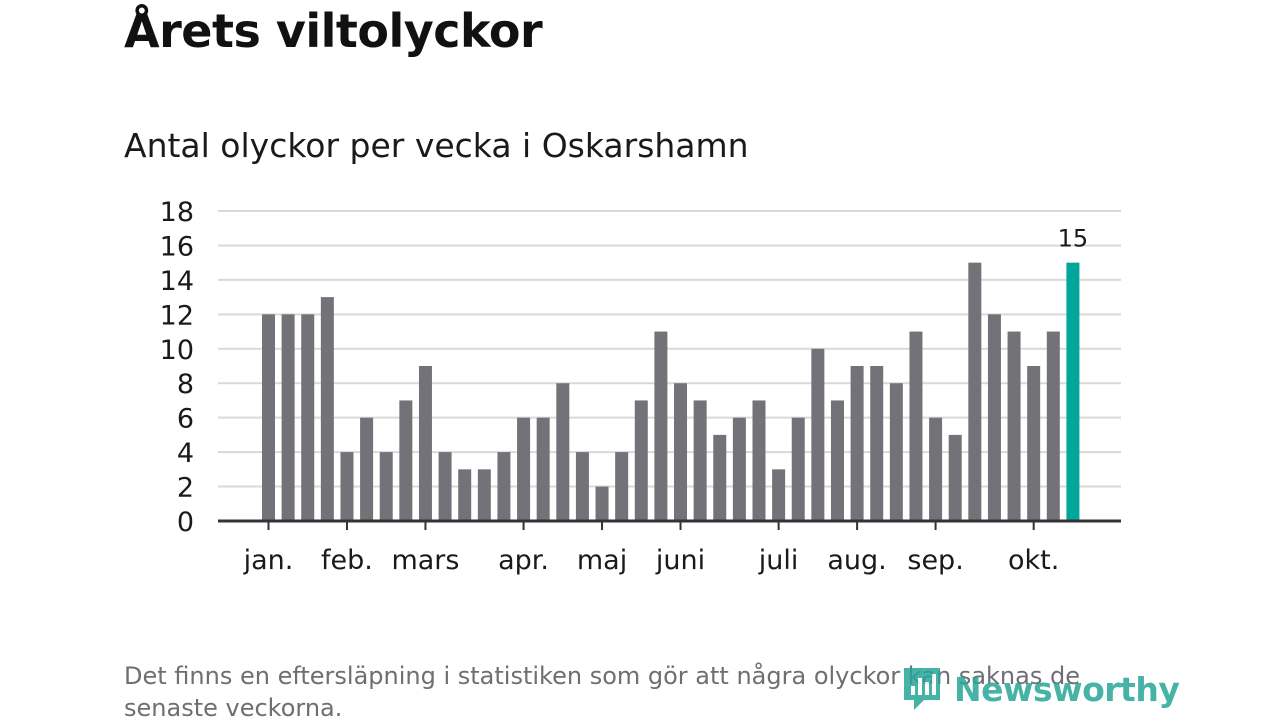 Image resolution: width=1280 pixels, height=724 pixels. What do you see at coordinates (935, 560) in the screenshot?
I see `x-tick-label: sep.` at bounding box center [935, 560].